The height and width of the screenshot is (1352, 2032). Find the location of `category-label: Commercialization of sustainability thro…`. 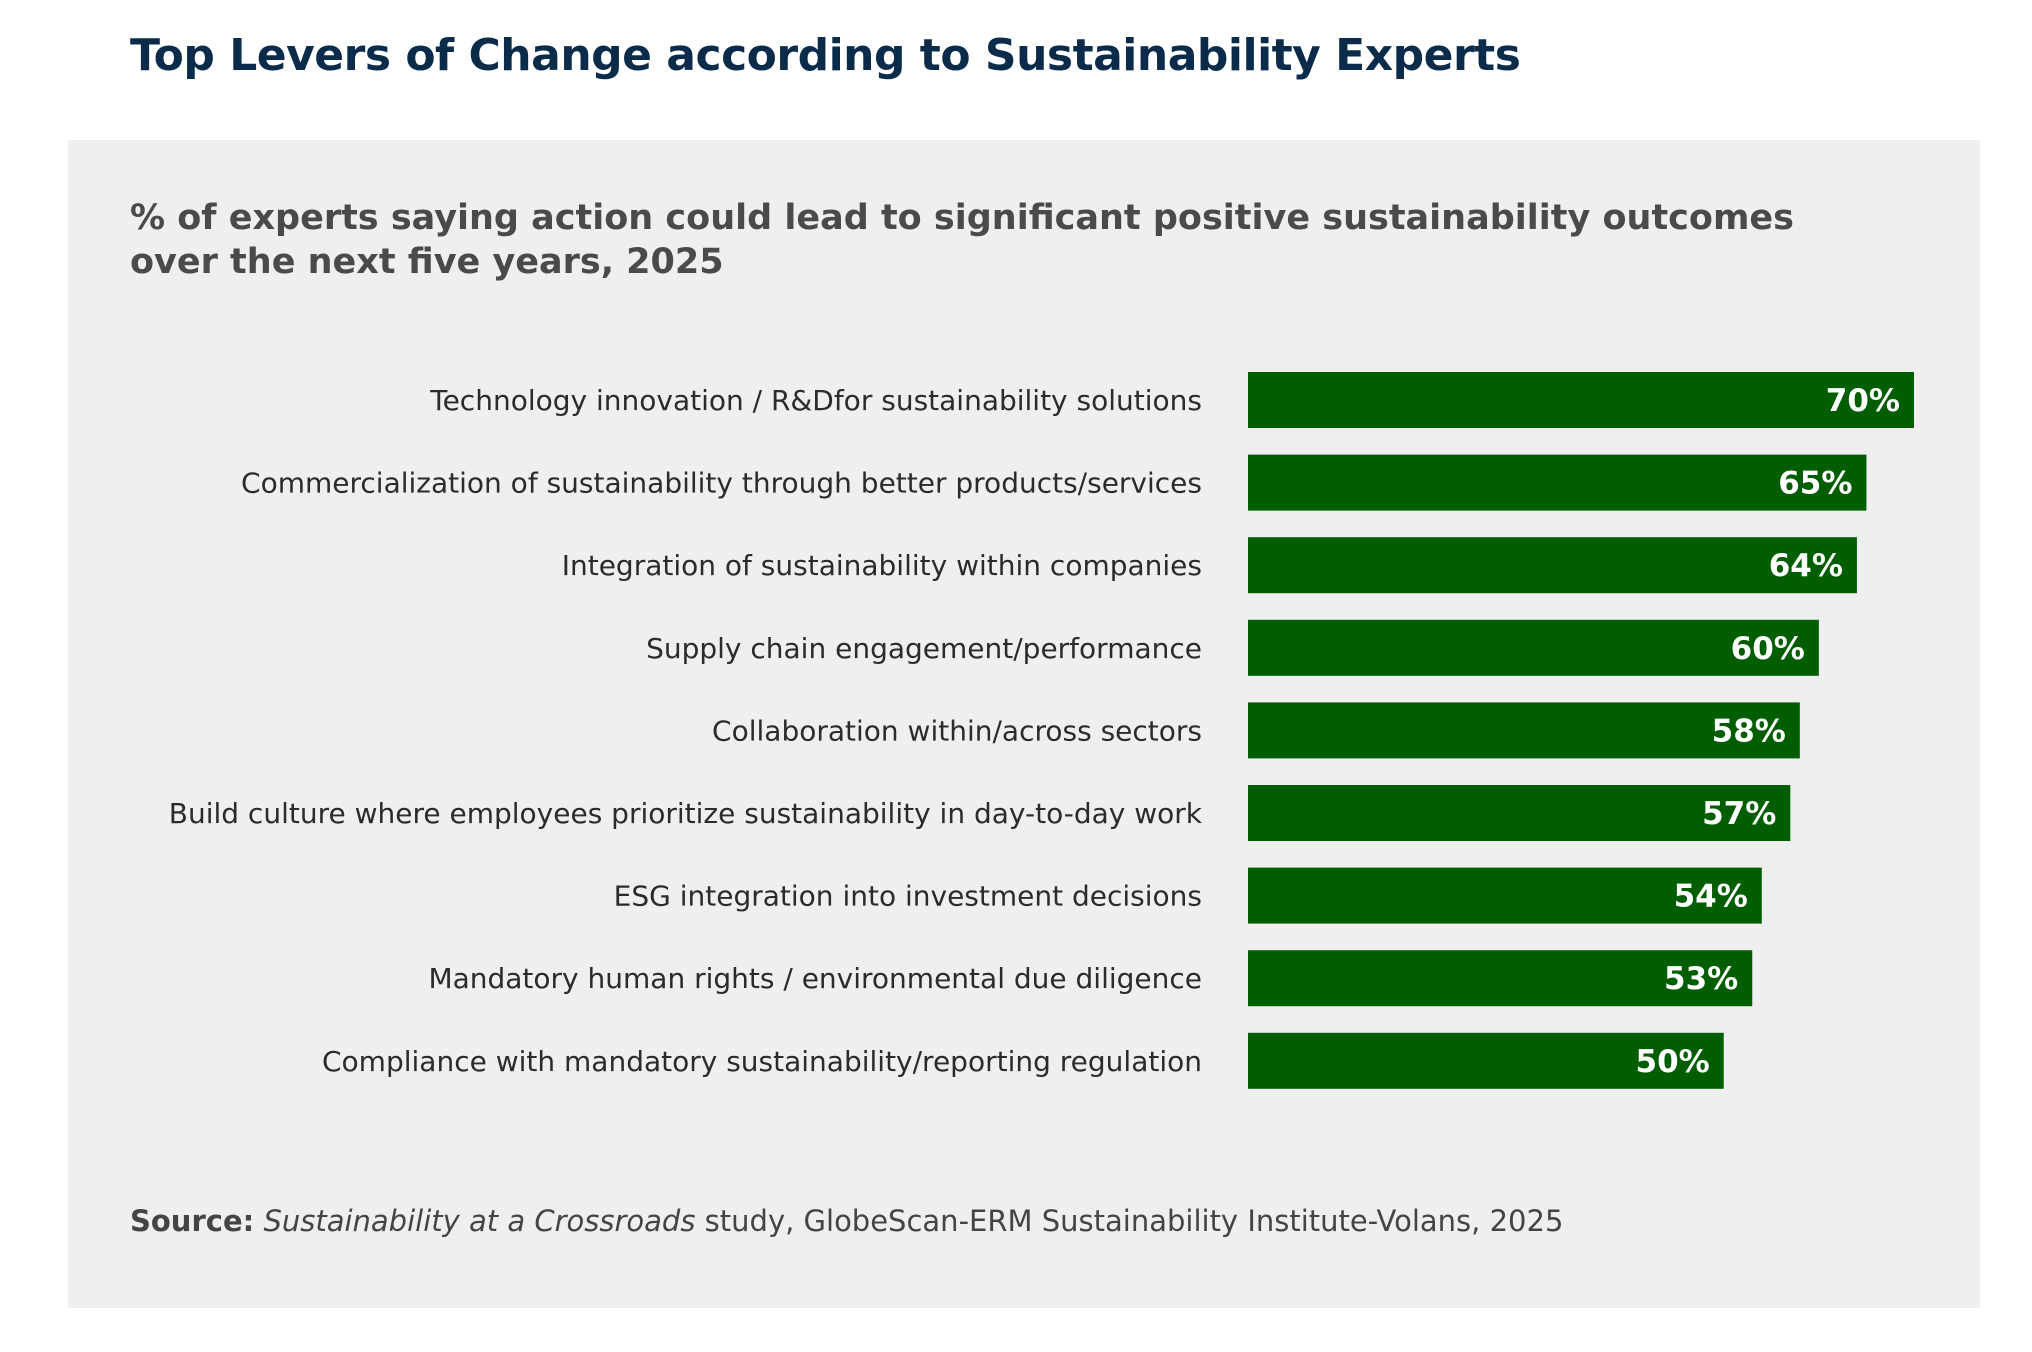

category-label: Commercialization of sustainability thro… is located at coordinates (721, 483).